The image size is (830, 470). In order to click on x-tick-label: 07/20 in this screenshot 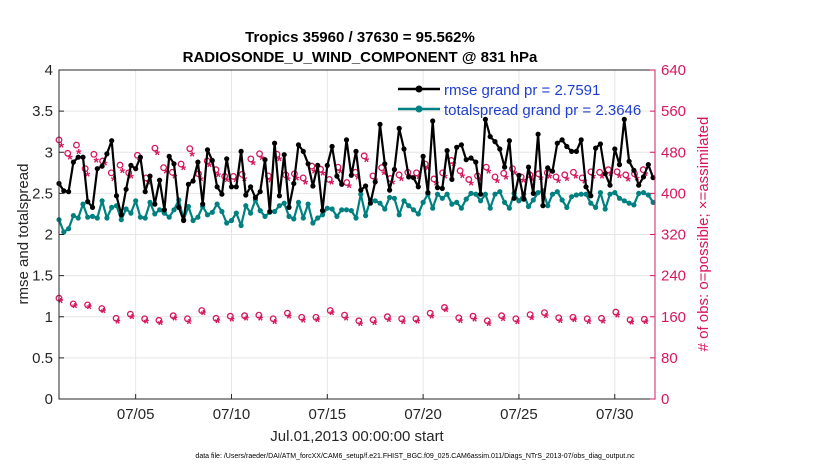, I will do `click(423, 414)`.